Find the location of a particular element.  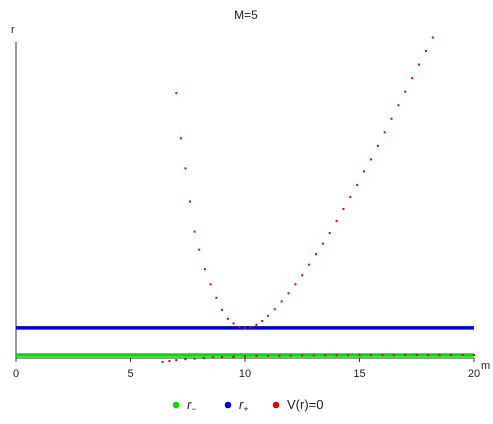

legend: r− r+ V(r)=0 is located at coordinates (247, 405).